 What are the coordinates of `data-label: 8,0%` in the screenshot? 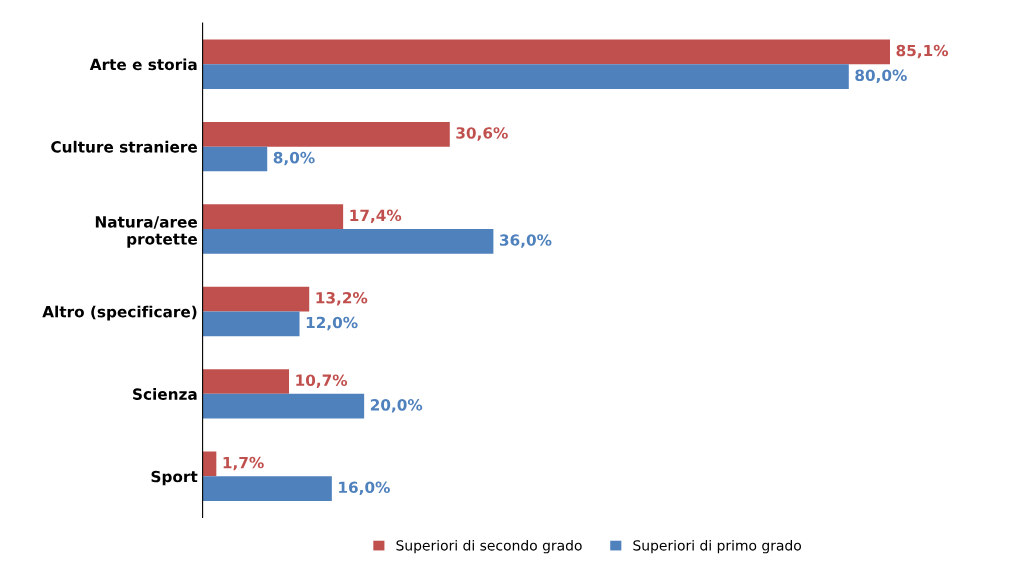 It's located at (294, 158).